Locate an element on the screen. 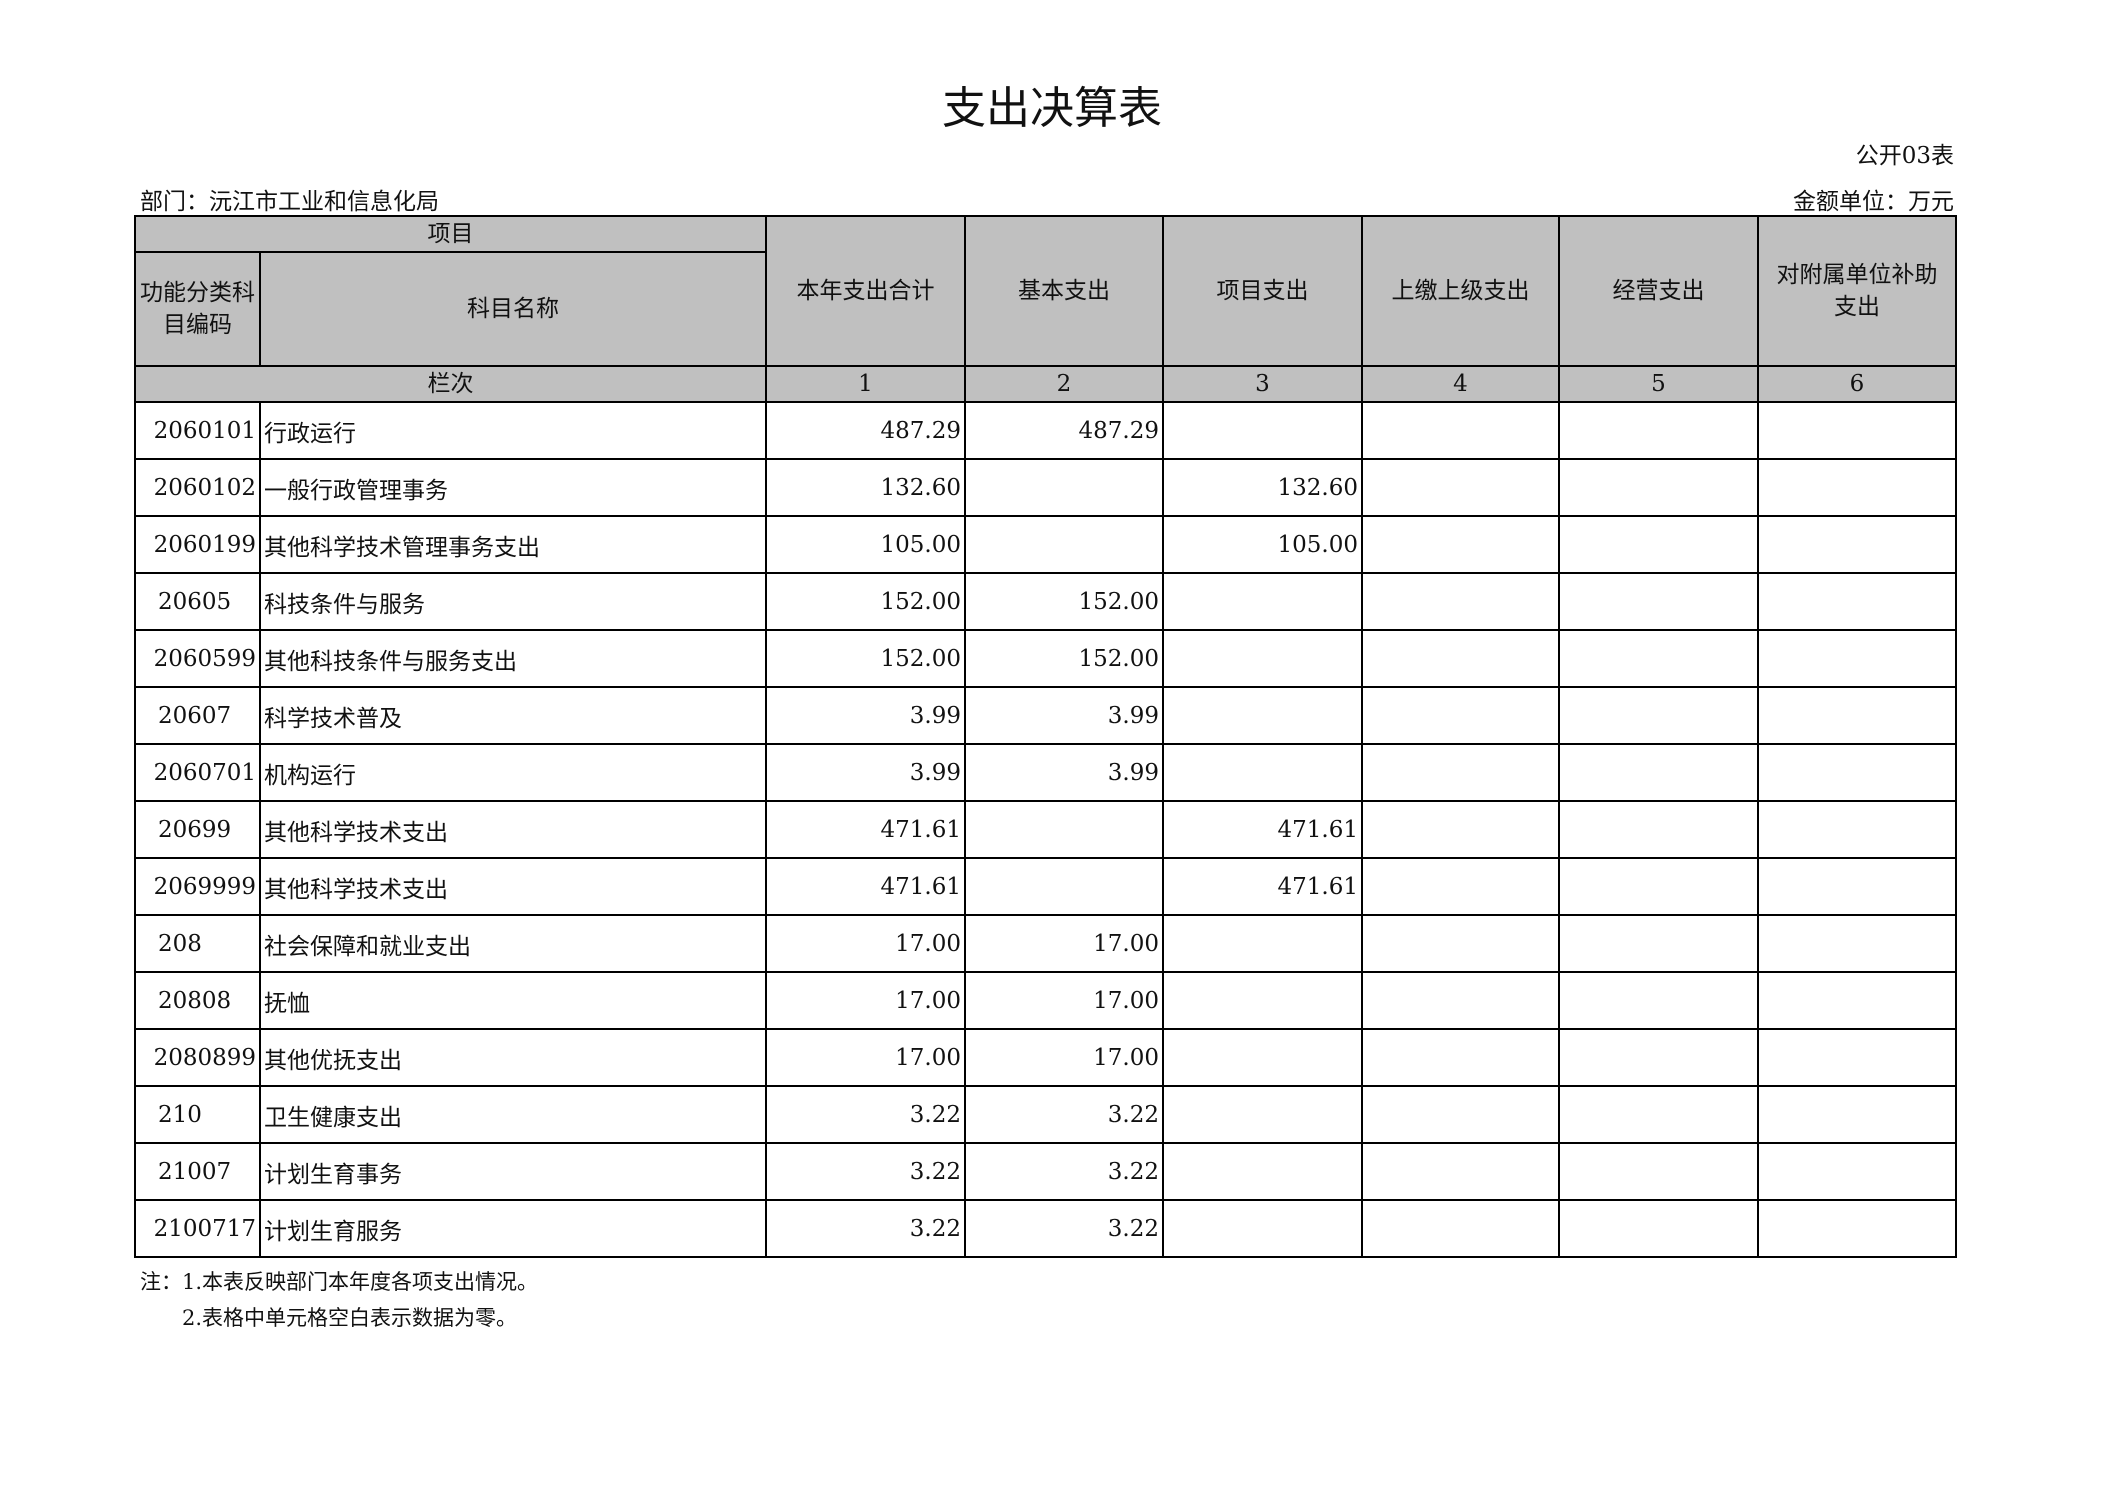 This screenshot has width=2104, height=1488. header-col-5: 经营支出 is located at coordinates (1658, 291).